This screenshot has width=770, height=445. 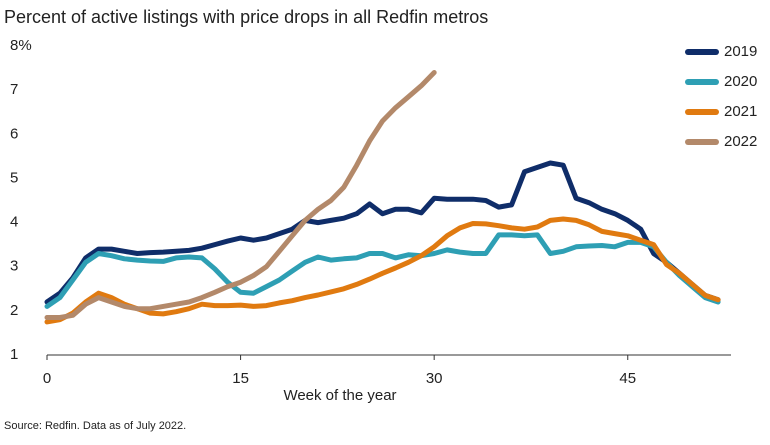 I want to click on legend-label: 2021, so click(x=740, y=111).